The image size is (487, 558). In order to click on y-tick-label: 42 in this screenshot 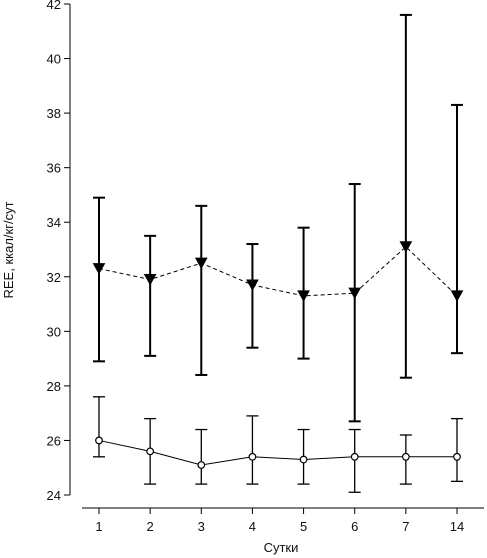, I will do `click(54, 6)`.